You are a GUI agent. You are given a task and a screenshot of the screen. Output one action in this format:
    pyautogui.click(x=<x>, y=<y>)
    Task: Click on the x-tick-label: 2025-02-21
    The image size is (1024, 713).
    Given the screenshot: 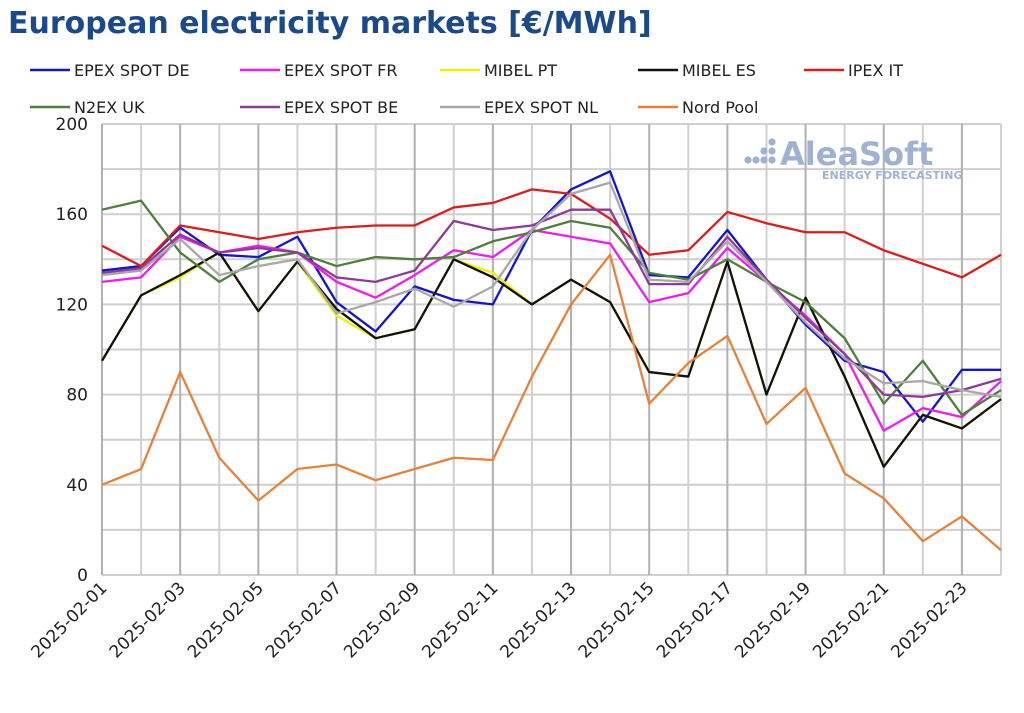 What is the action you would take?
    pyautogui.click(x=851, y=620)
    